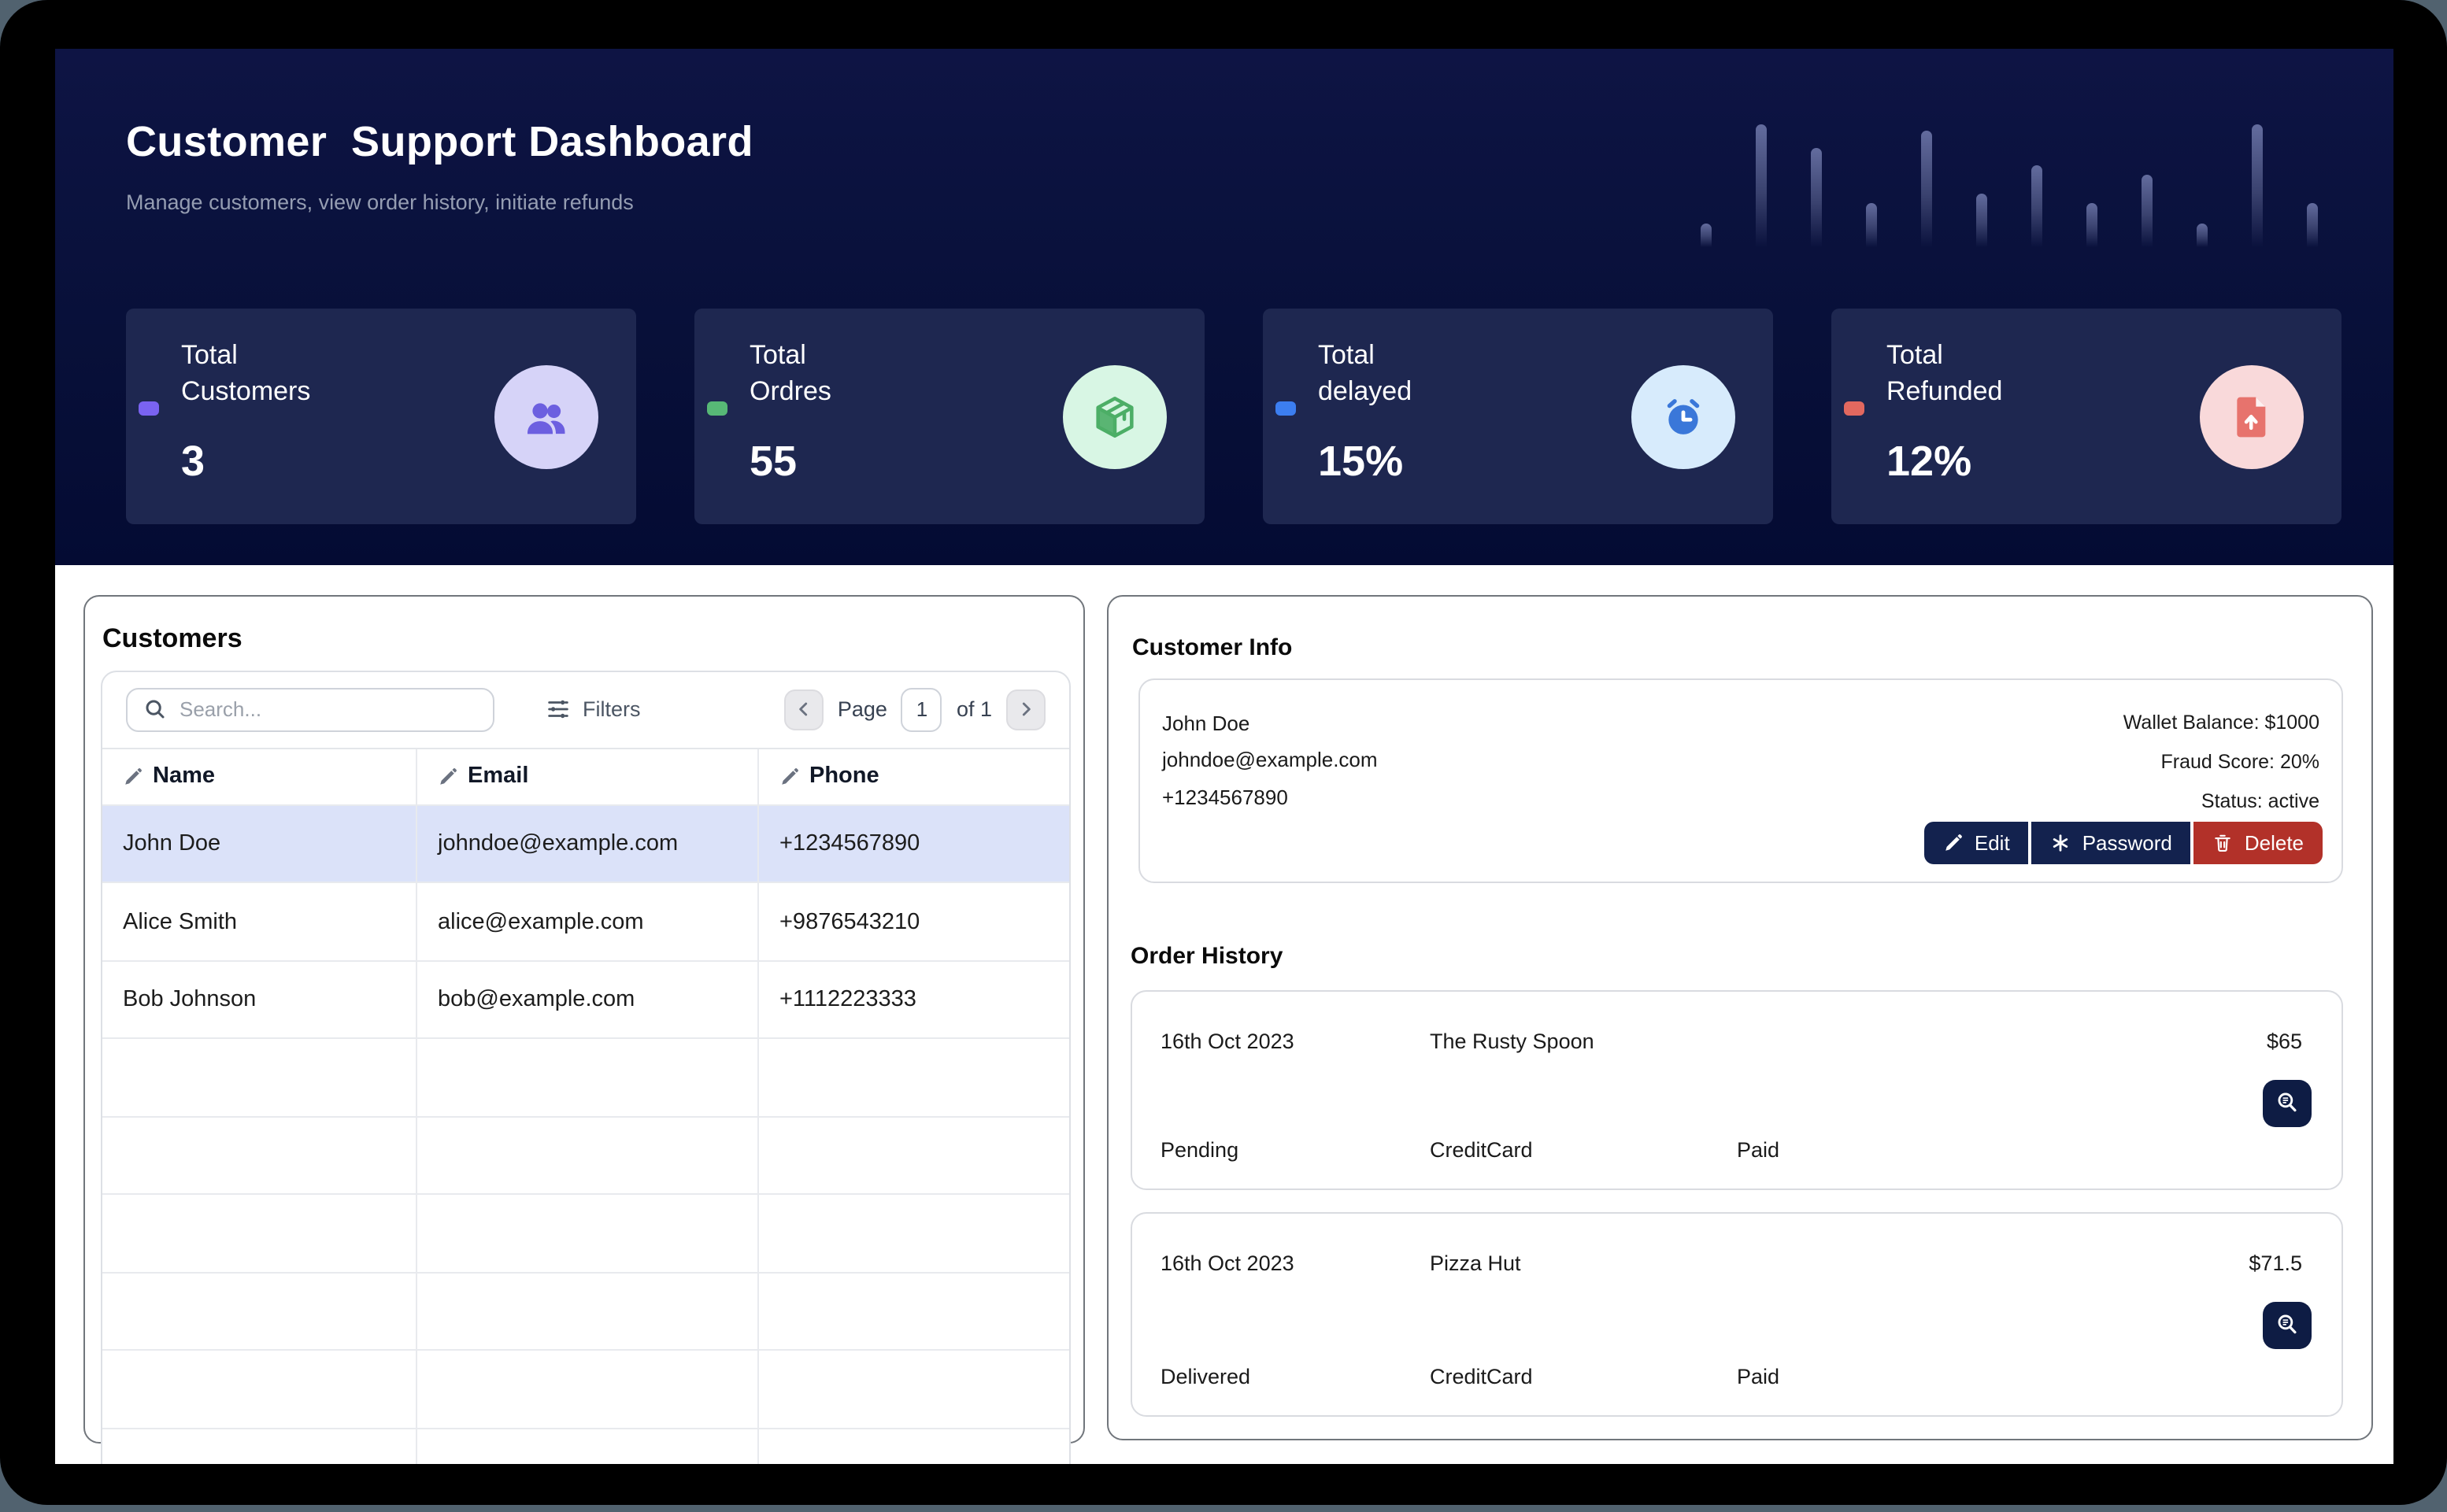 Image resolution: width=2447 pixels, height=1512 pixels. I want to click on stat-card-total-orders: Total Ordres 55, so click(949, 416).